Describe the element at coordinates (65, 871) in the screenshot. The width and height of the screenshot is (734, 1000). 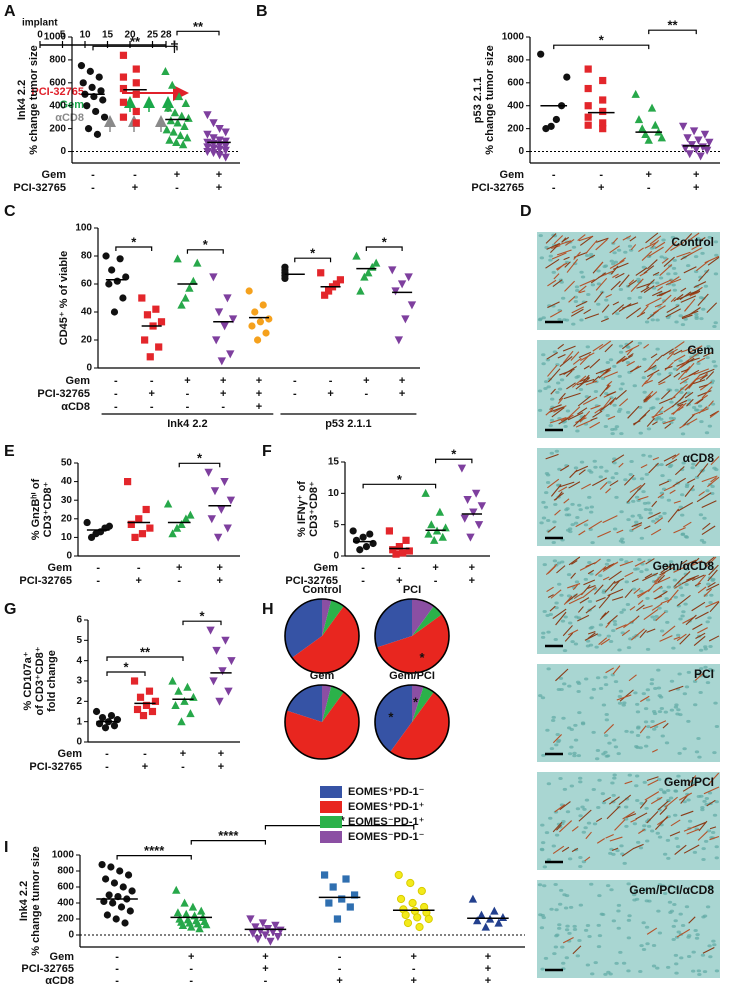
I see `y-tick-label: 800` at that location.